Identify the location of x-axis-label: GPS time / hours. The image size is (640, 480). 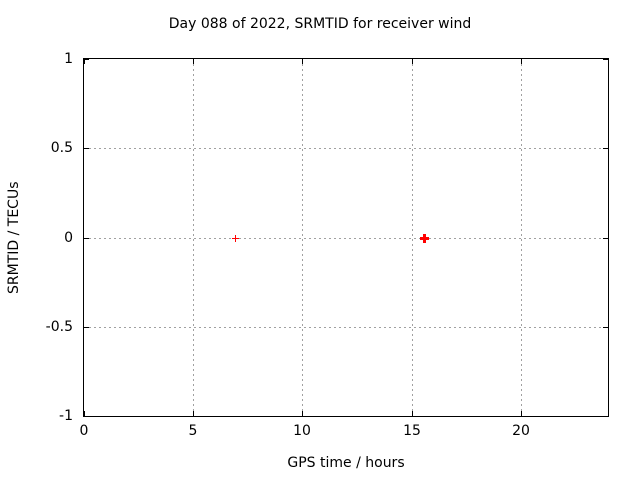
(346, 463).